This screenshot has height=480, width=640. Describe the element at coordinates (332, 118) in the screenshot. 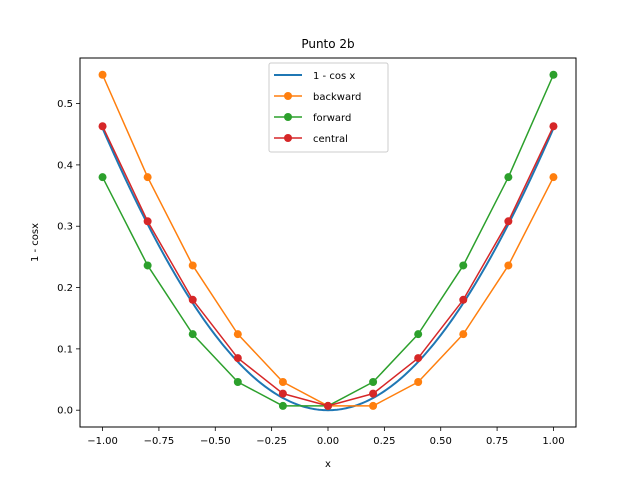

I see `legend-label-forward: forward` at that location.